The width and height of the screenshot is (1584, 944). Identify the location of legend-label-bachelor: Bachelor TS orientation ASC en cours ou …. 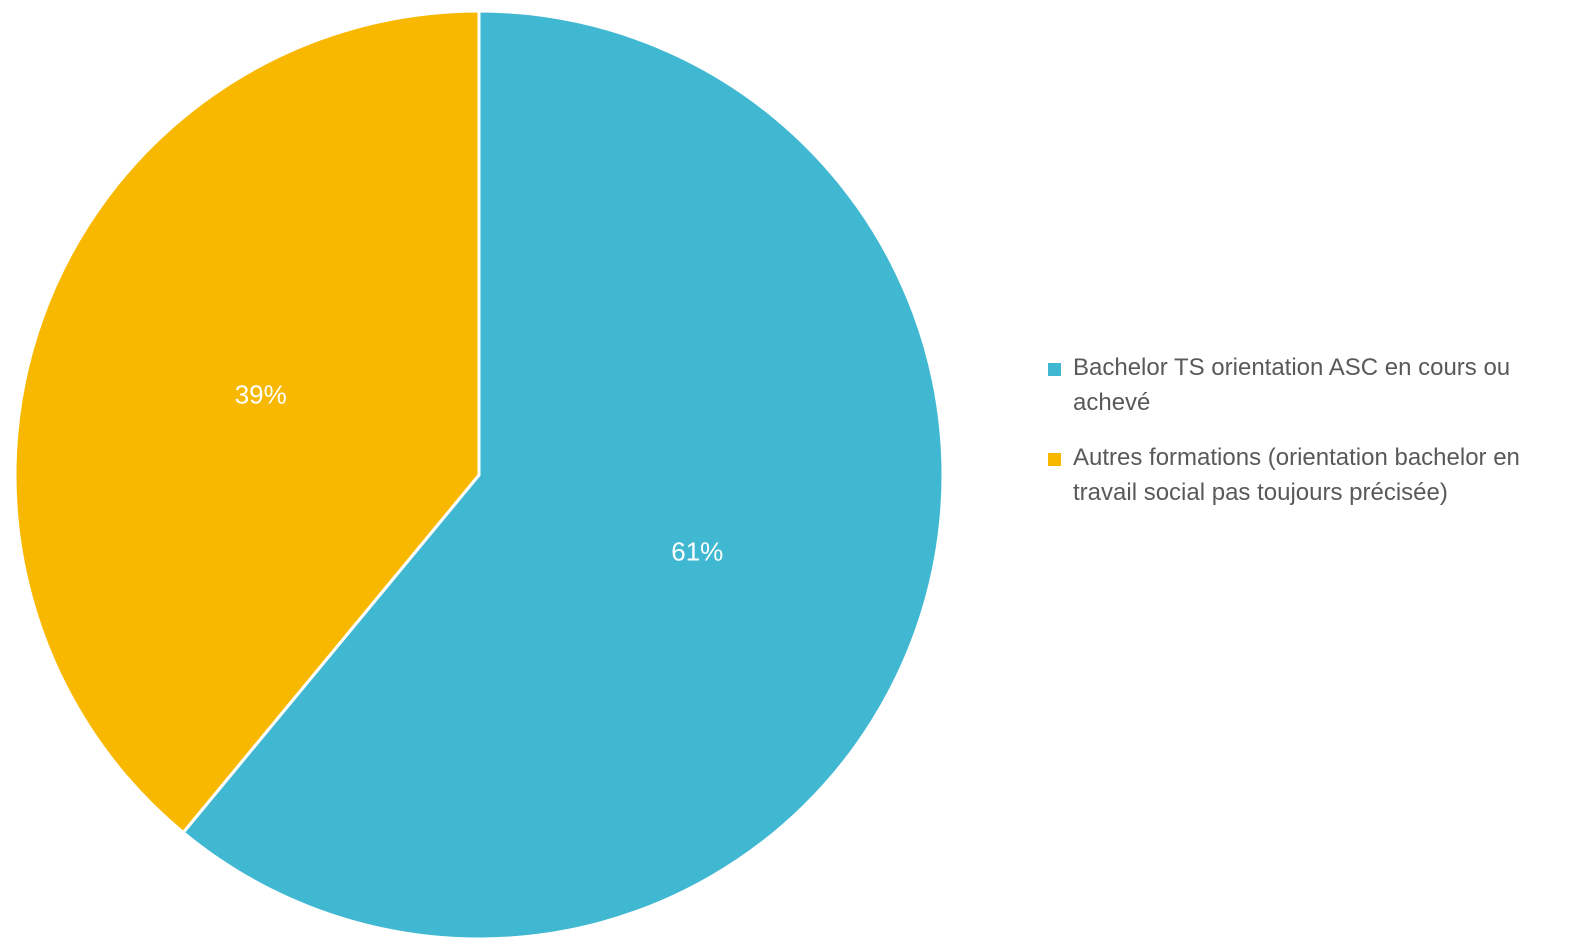
(1292, 385).